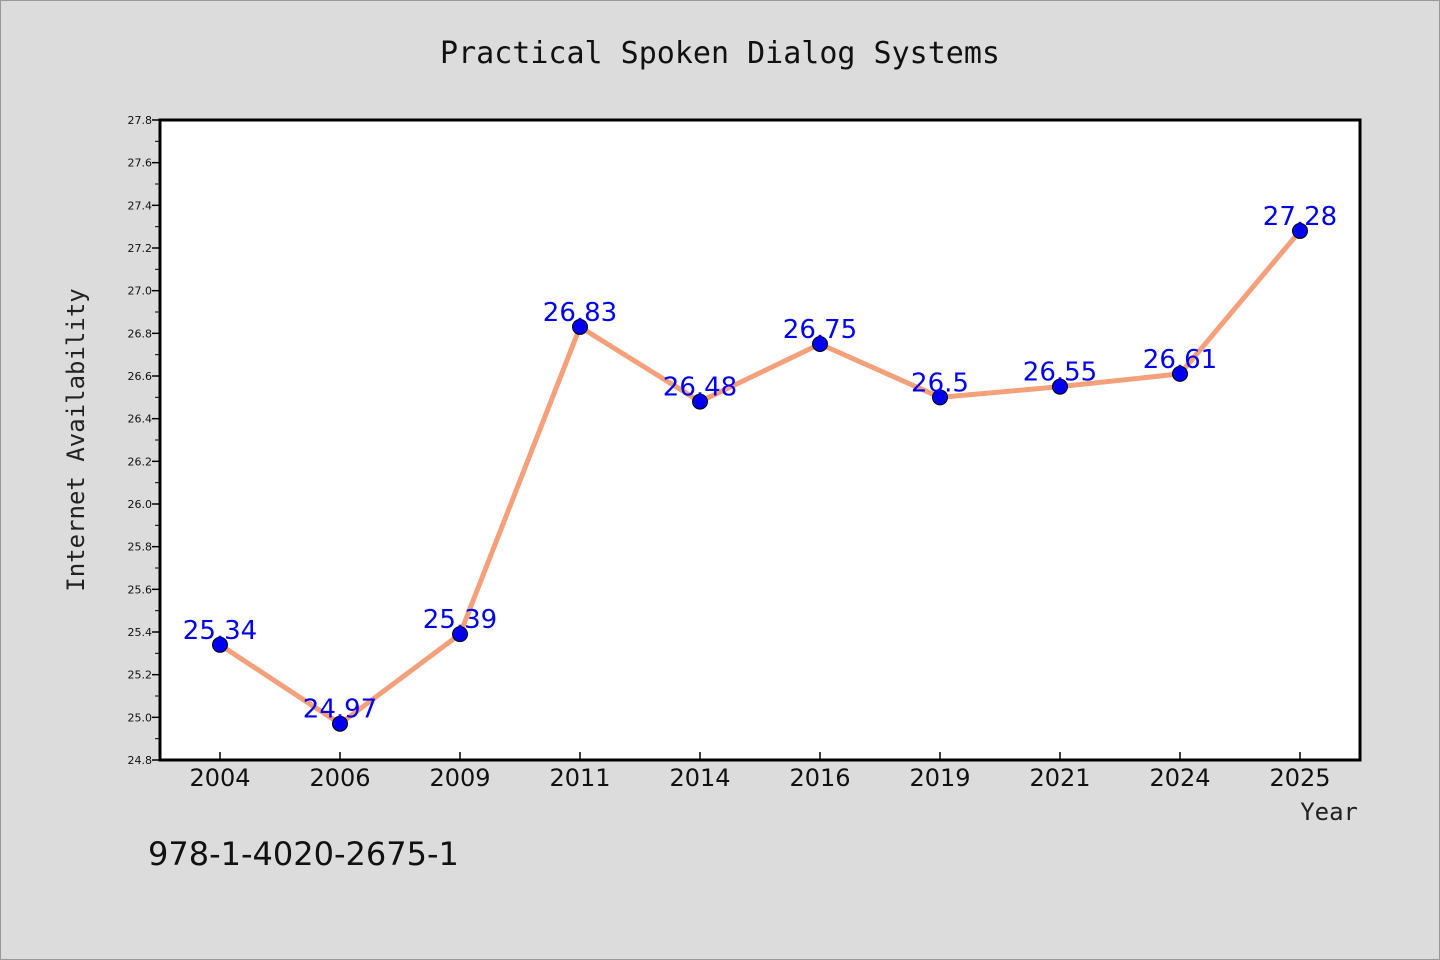 The image size is (1440, 960). Describe the element at coordinates (340, 710) in the screenshot. I see `data-label: 24.97` at that location.